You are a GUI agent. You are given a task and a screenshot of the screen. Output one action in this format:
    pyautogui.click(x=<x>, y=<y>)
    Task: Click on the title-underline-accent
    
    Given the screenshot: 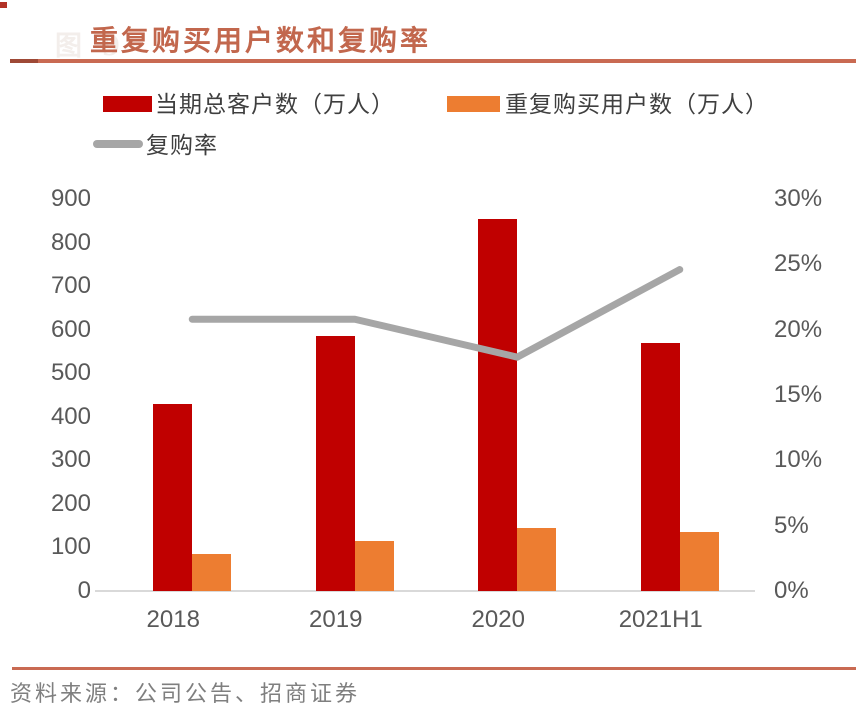 What is the action you would take?
    pyautogui.click(x=24, y=61)
    